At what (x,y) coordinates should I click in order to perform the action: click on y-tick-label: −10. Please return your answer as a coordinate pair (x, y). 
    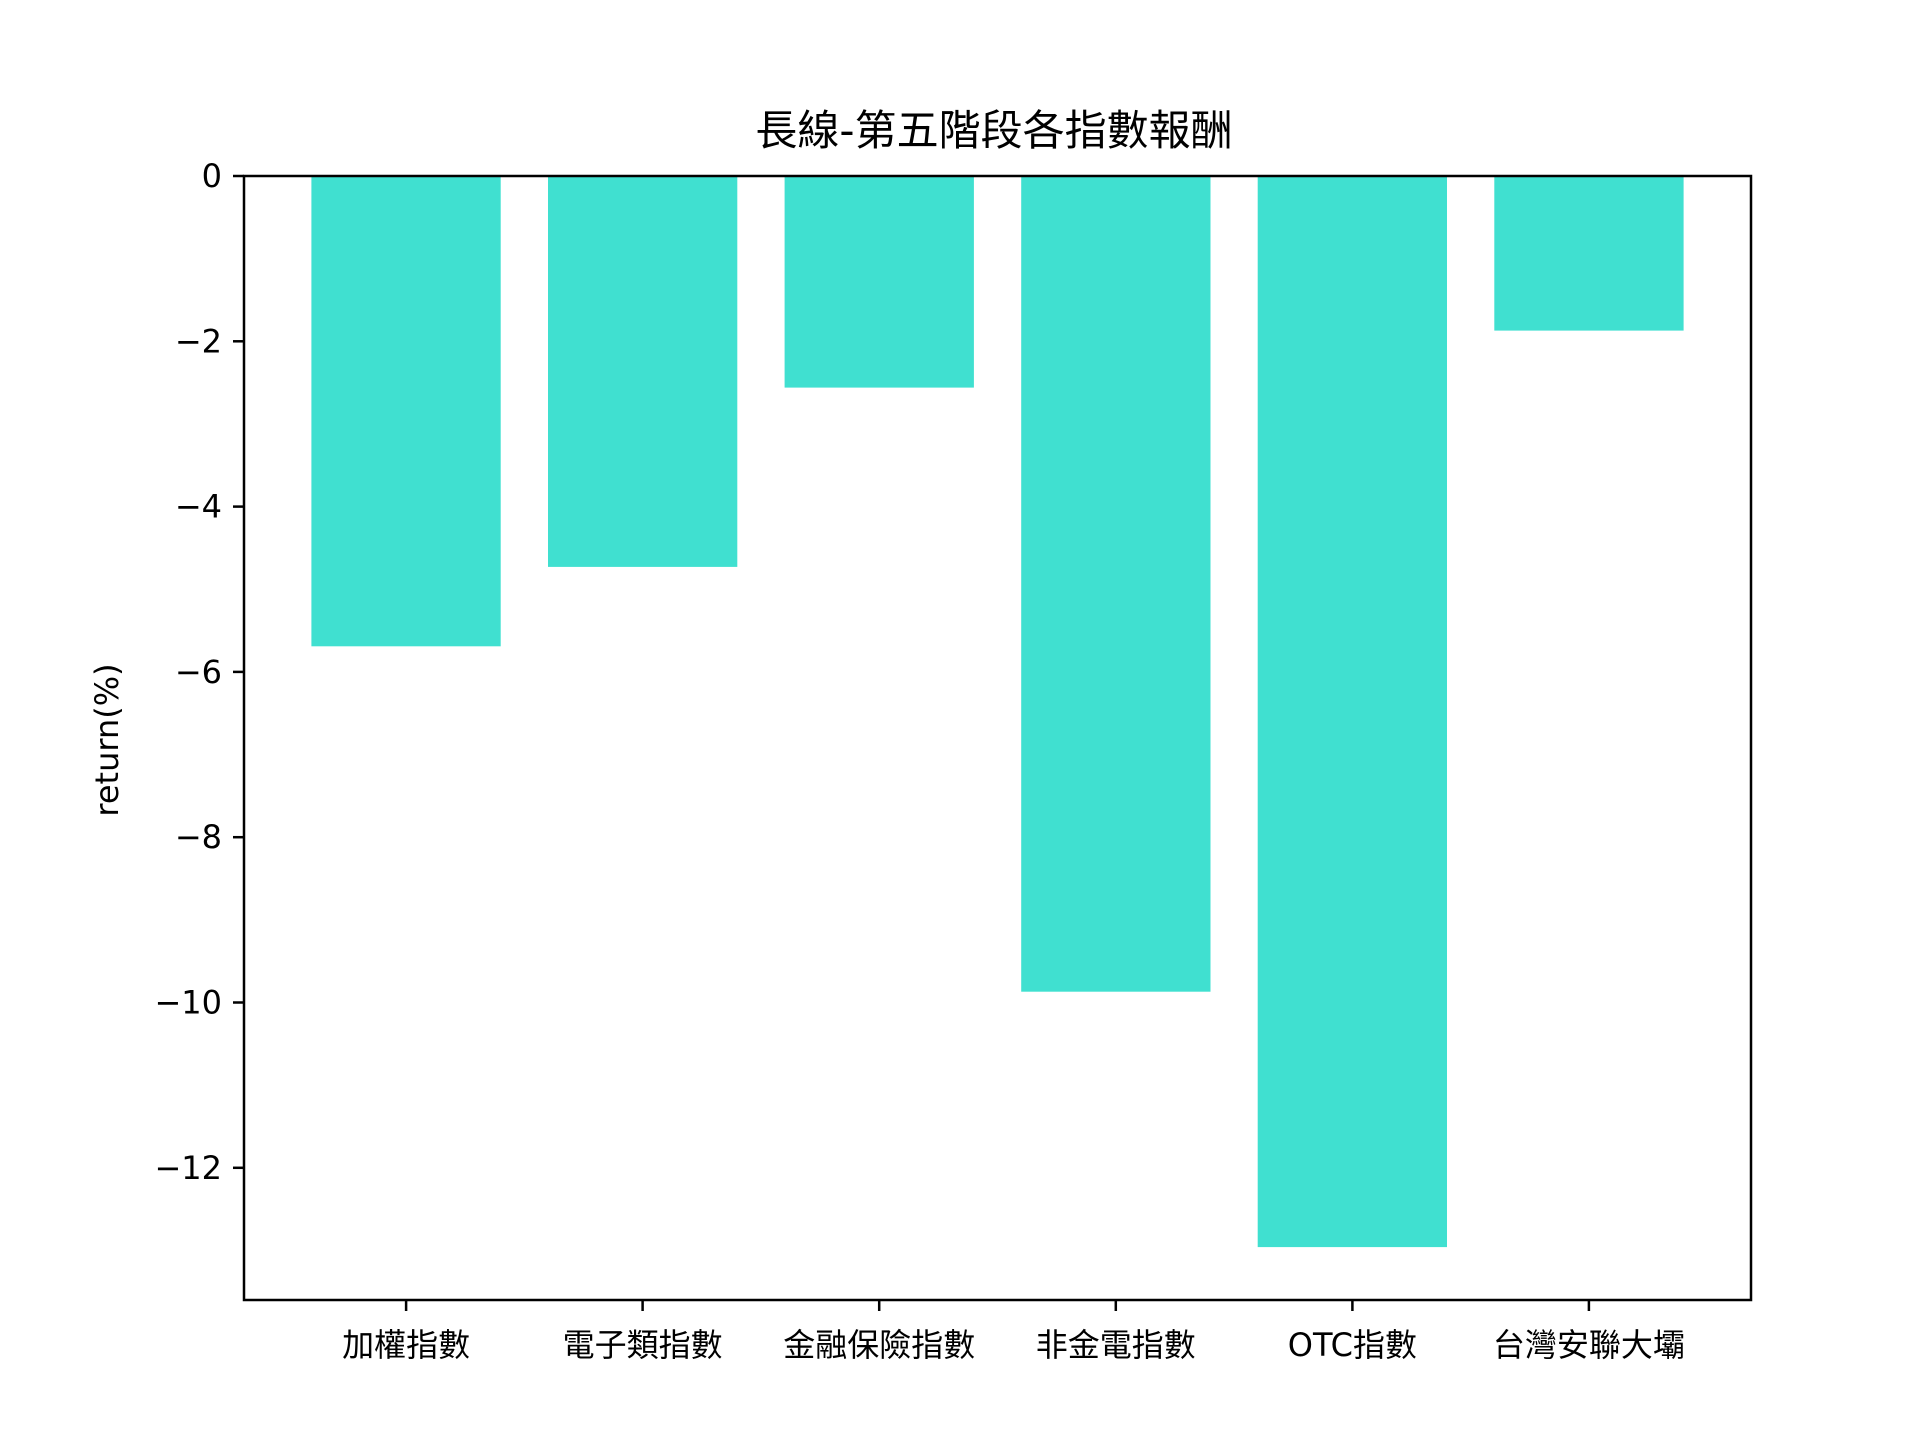
    Looking at the image, I should click on (188, 1003).